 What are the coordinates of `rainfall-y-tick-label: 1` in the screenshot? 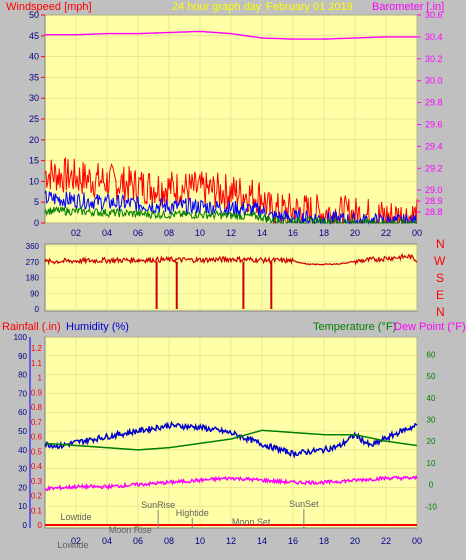 It's located at (40, 378).